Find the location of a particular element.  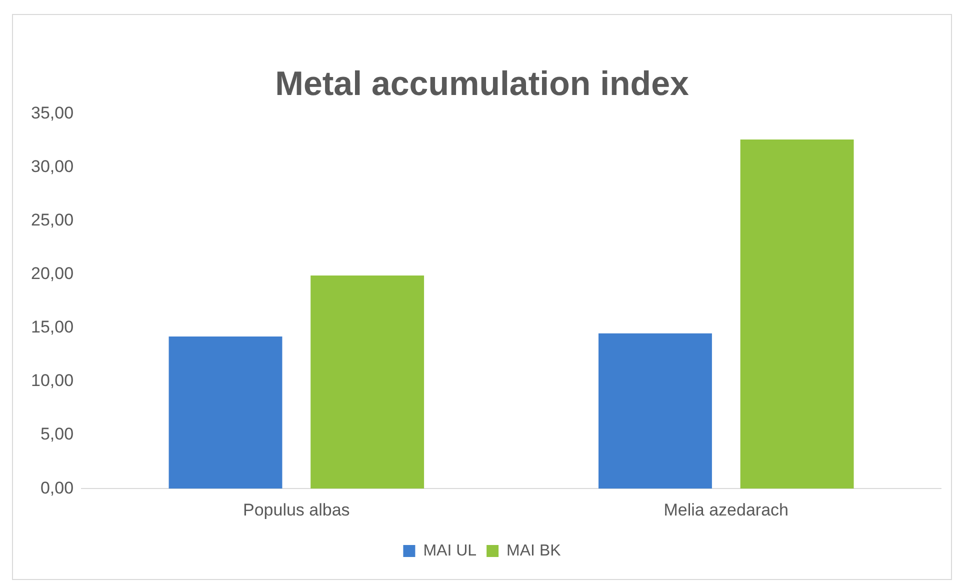

x-tick-label: Populus albas is located at coordinates (296, 510).